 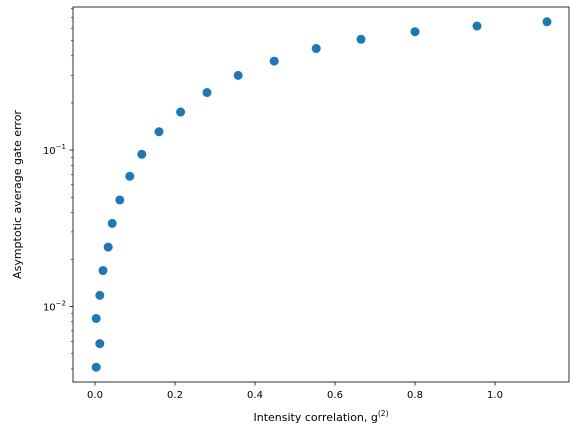 I want to click on y-axis: 10−210−1, so click(x=58, y=189).